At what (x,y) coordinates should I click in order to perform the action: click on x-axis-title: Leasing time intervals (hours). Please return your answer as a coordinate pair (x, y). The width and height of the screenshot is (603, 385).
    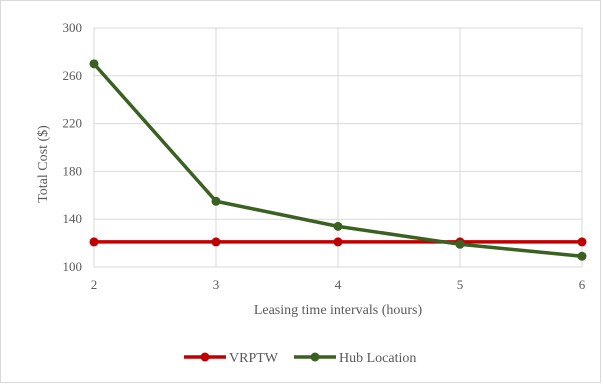
    Looking at the image, I should click on (338, 310).